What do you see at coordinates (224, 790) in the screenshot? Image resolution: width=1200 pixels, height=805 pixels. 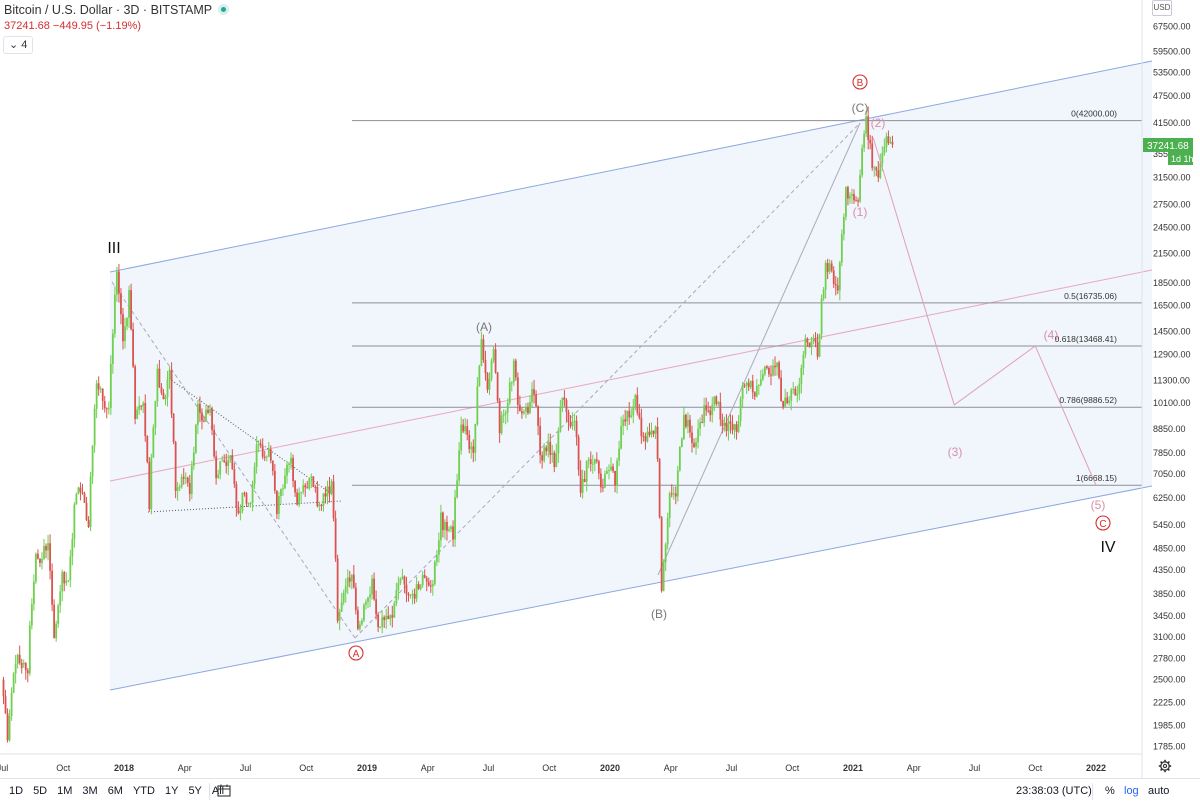 I see `calendar-goto-icon` at bounding box center [224, 790].